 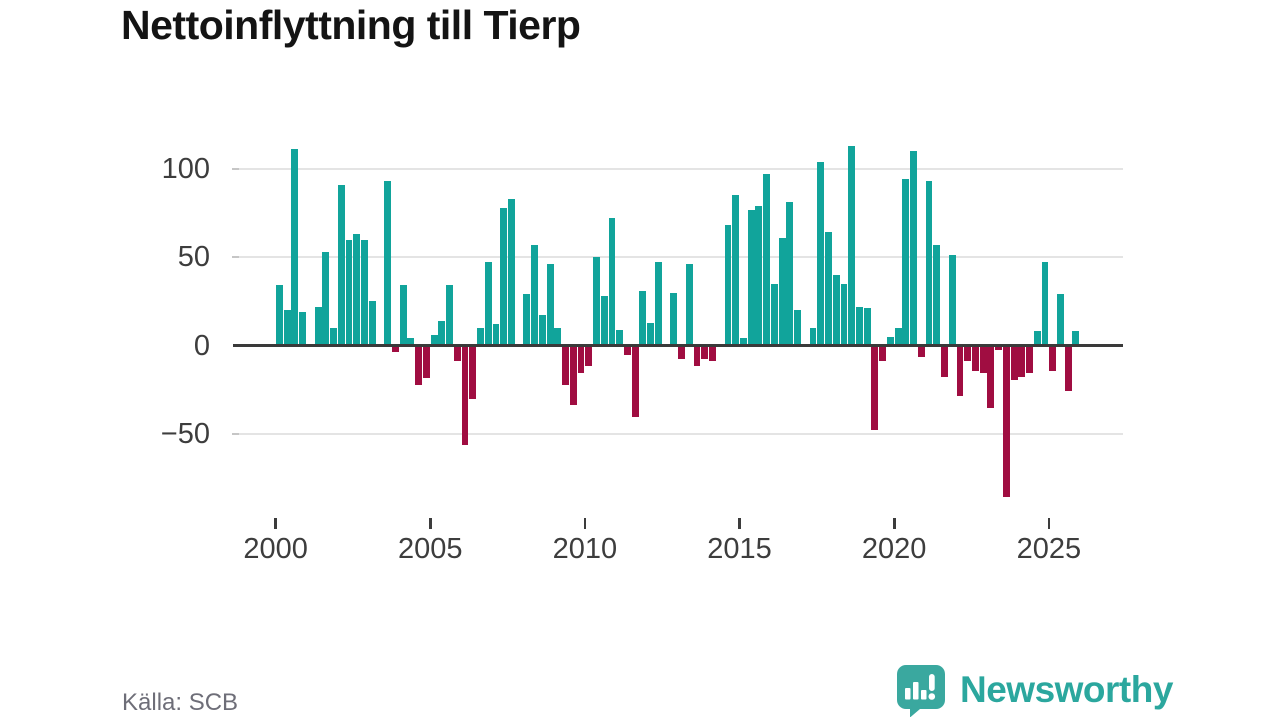 I want to click on bar-2002q4, so click(x=364, y=292).